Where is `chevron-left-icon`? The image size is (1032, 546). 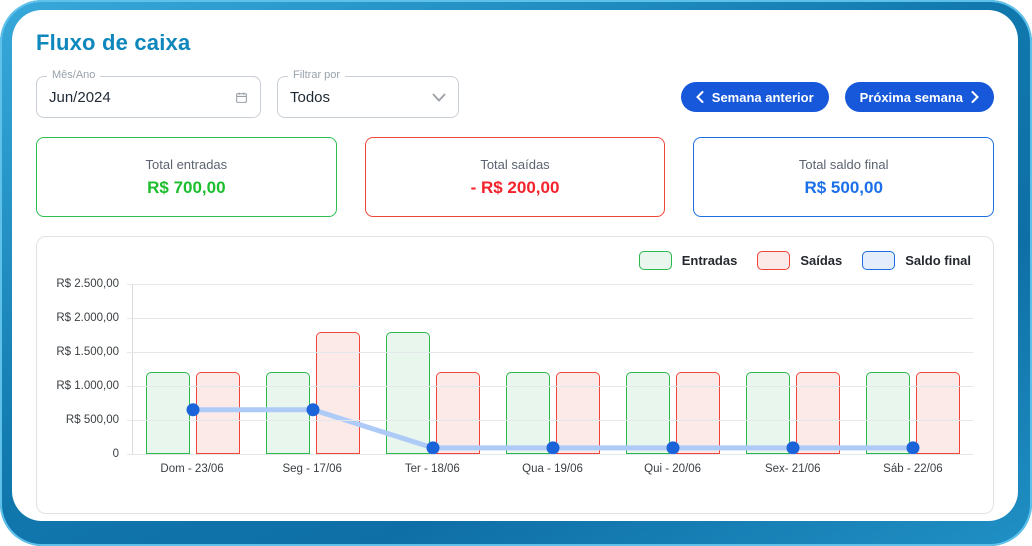 chevron-left-icon is located at coordinates (699, 97).